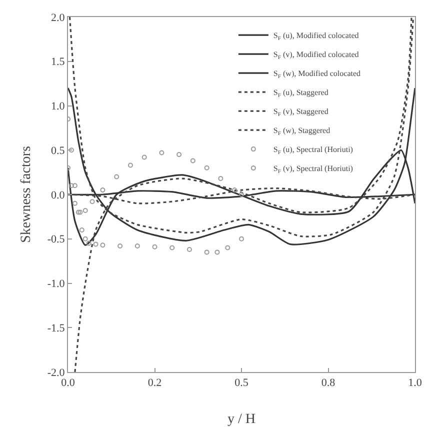 This screenshot has height=427, width=427. I want to click on y-tick-label: 2.0, so click(58, 18).